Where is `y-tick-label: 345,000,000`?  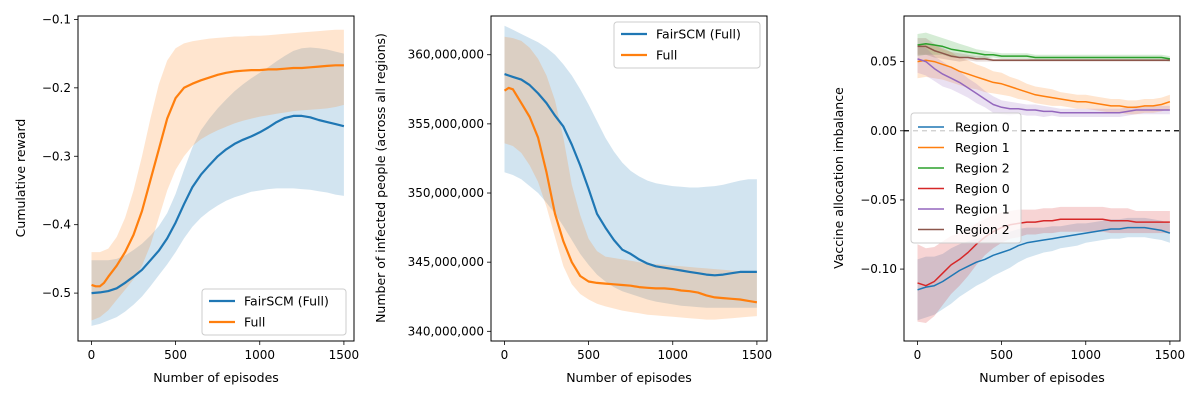 y-tick-label: 345,000,000 is located at coordinates (446, 262).